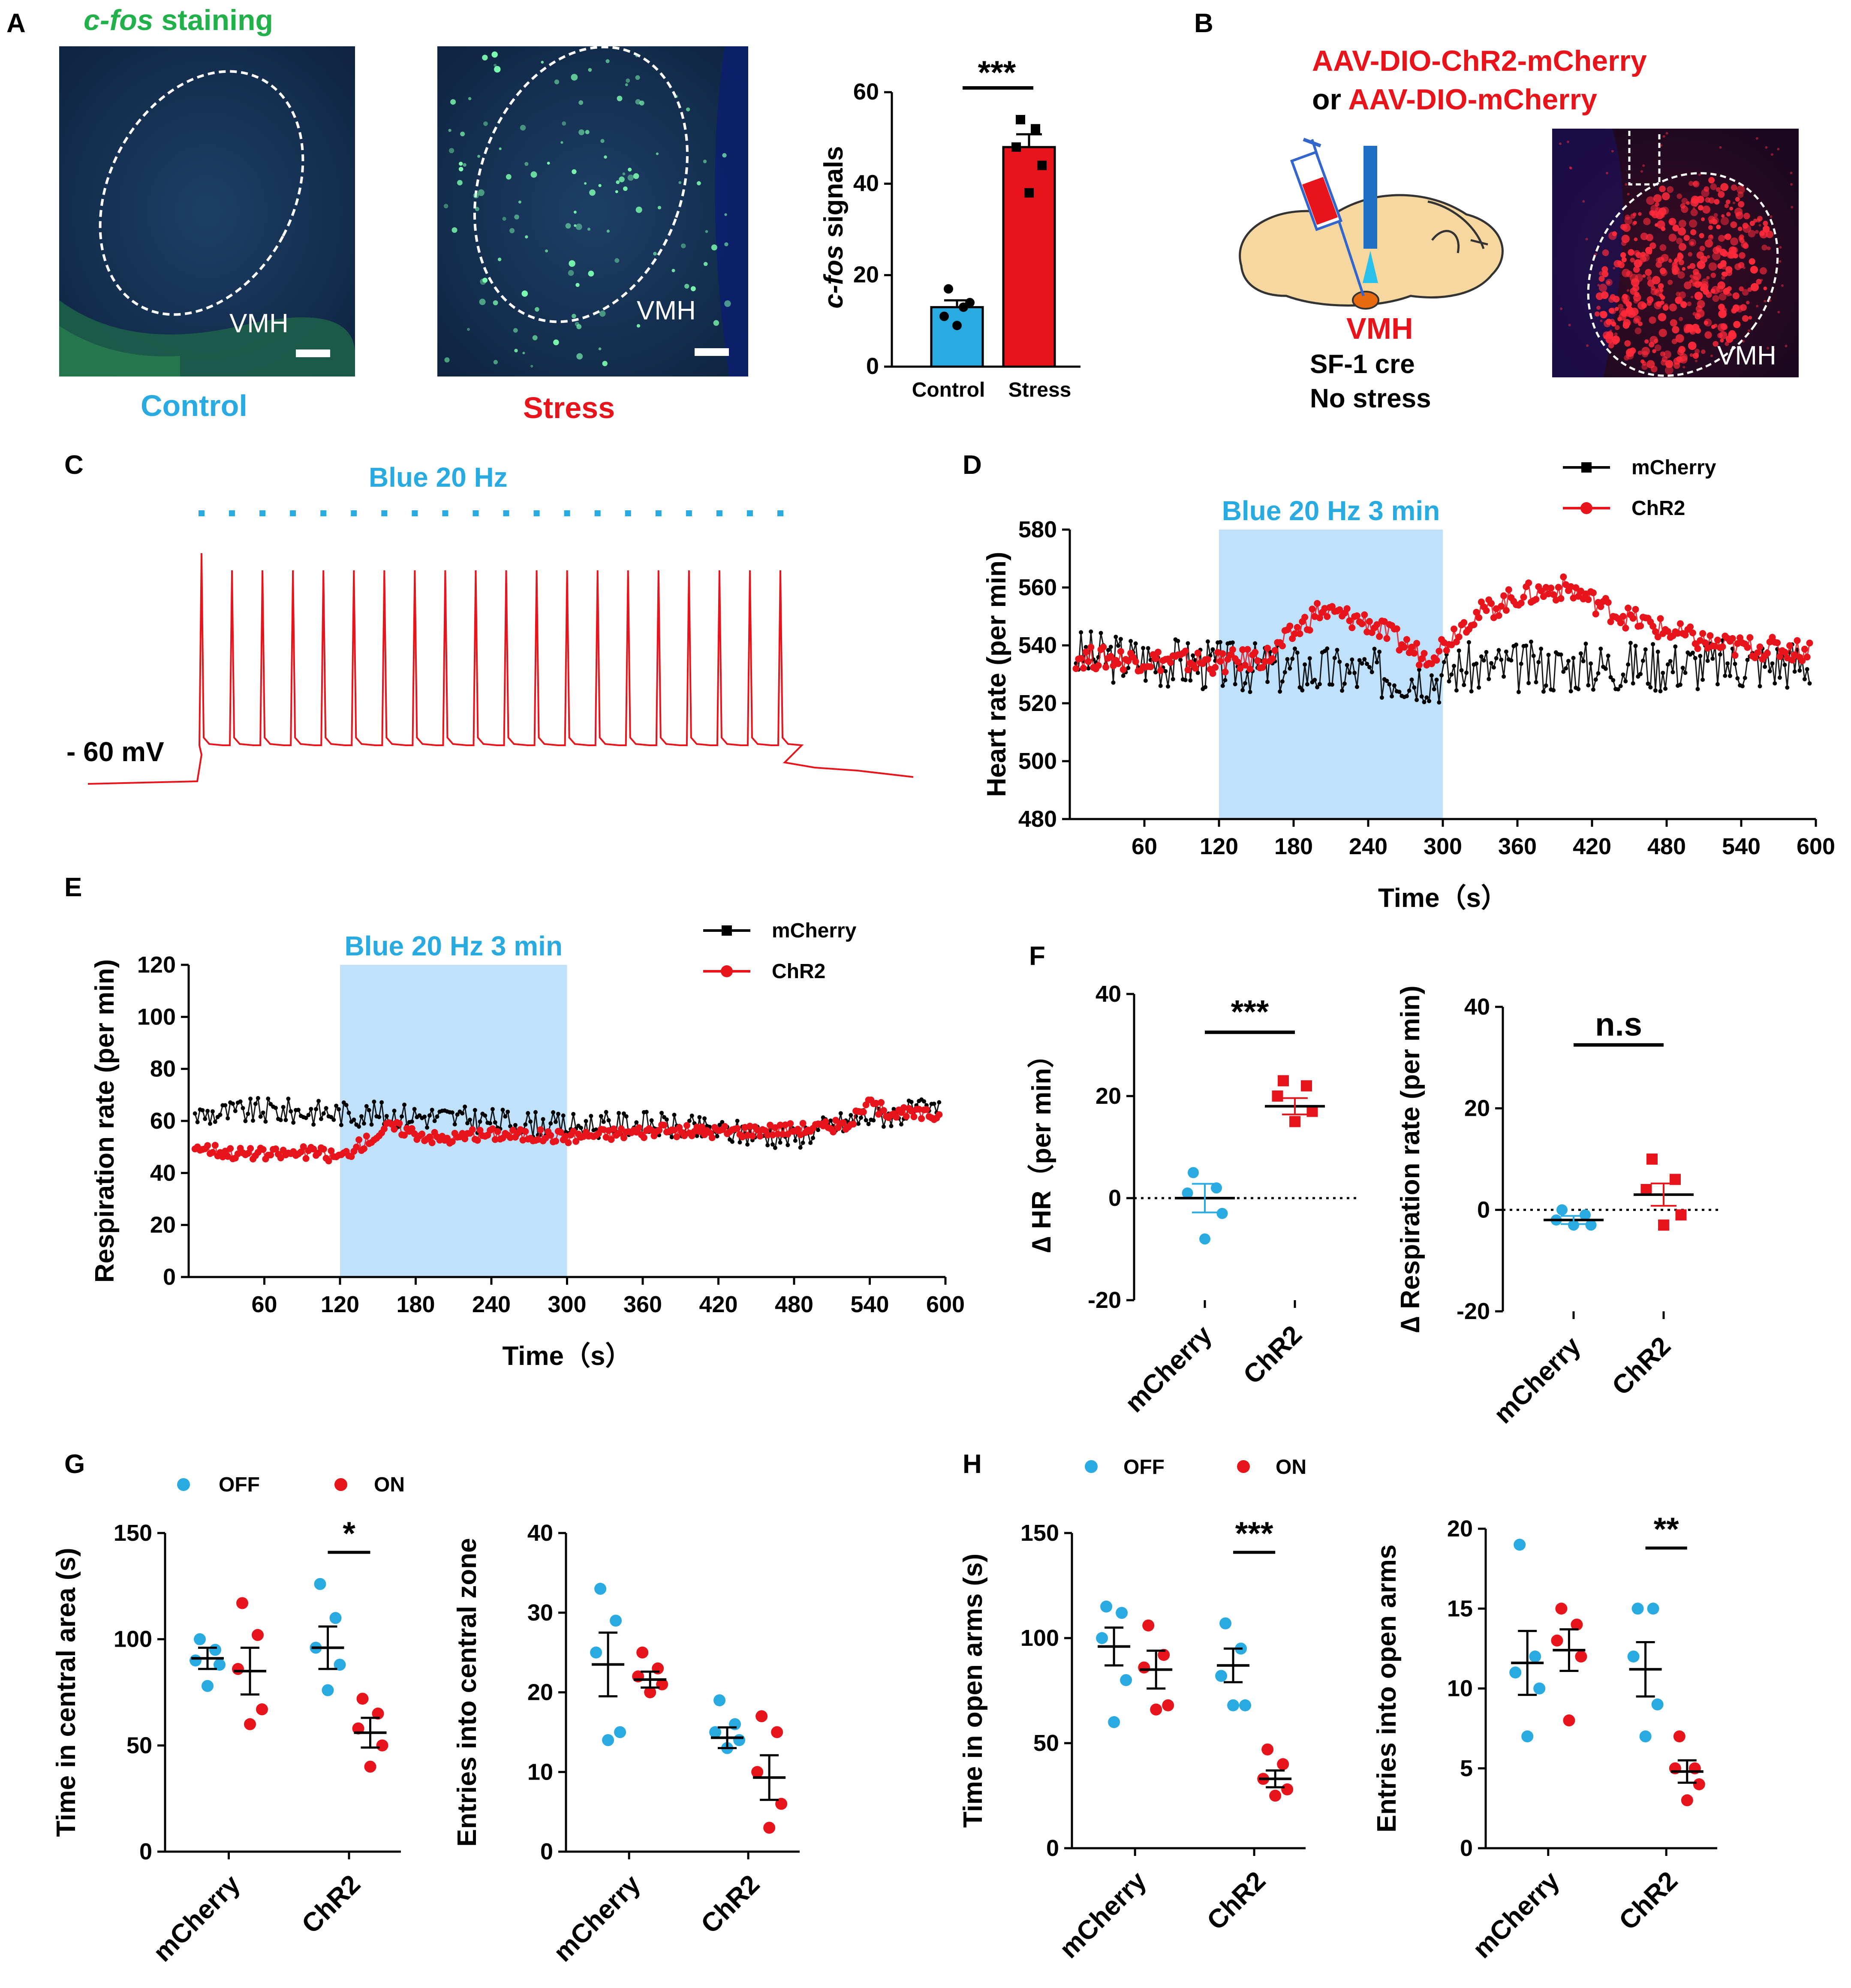  Describe the element at coordinates (156, 1017) in the screenshot. I see `y-tick-label: 100` at that location.